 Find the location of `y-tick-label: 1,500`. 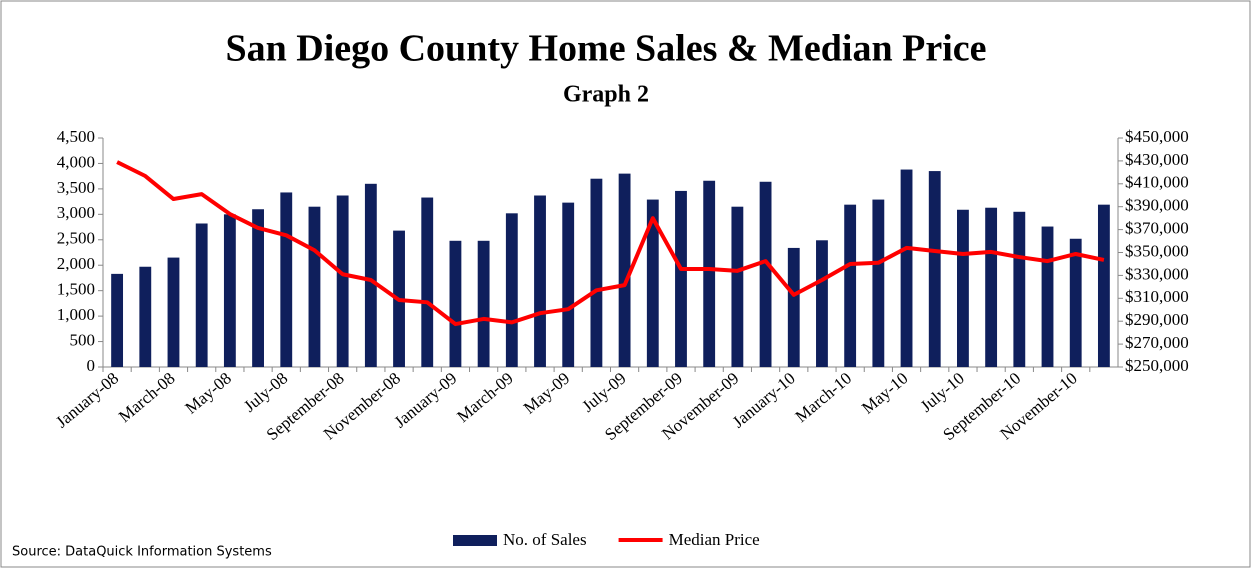

y-tick-label: 1,500 is located at coordinates (76, 289).